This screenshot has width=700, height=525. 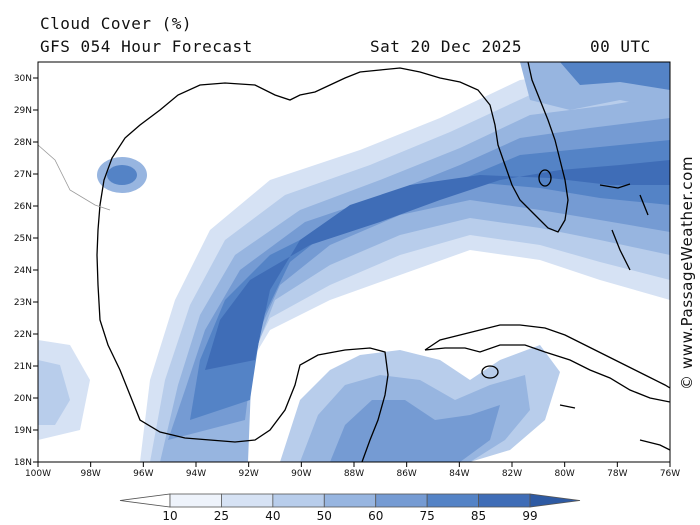 I want to click on lat-label: 20N, so click(x=23, y=399).